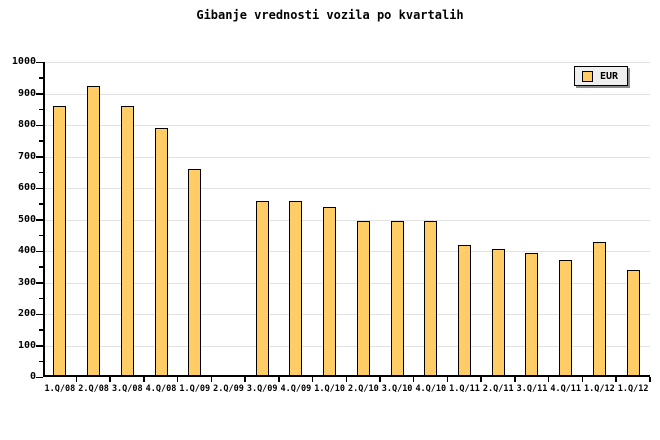 This screenshot has width=660, height=440. I want to click on x-tick-label: 3.Q/09, so click(262, 389).